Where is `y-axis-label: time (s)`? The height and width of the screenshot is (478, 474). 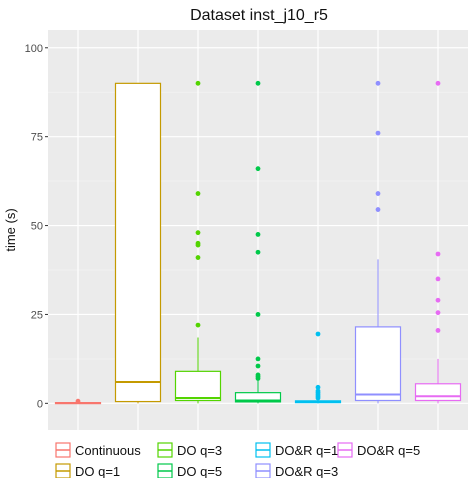 y-axis-label: time (s) is located at coordinates (10, 229).